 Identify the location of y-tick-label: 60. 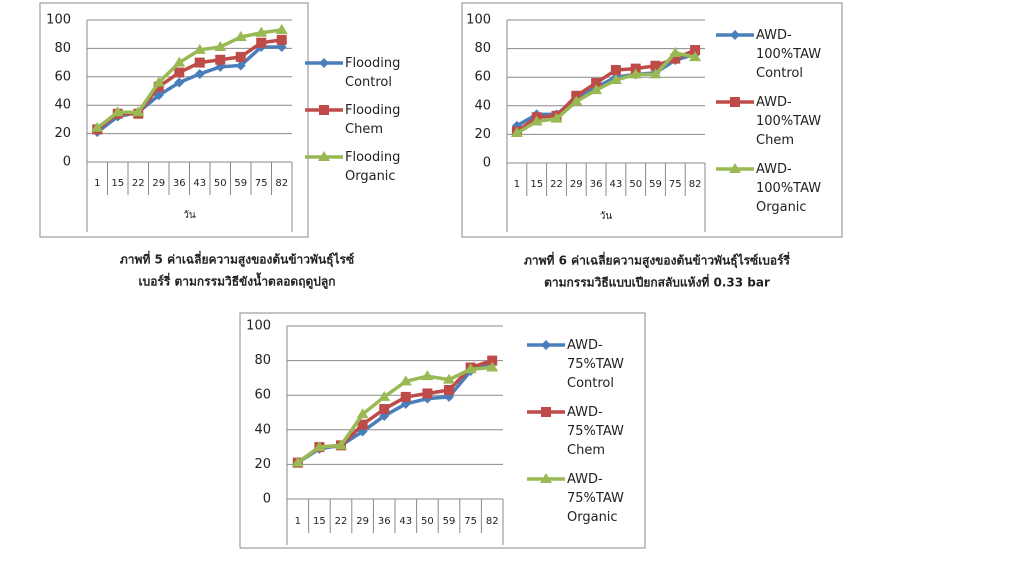
(62, 76).